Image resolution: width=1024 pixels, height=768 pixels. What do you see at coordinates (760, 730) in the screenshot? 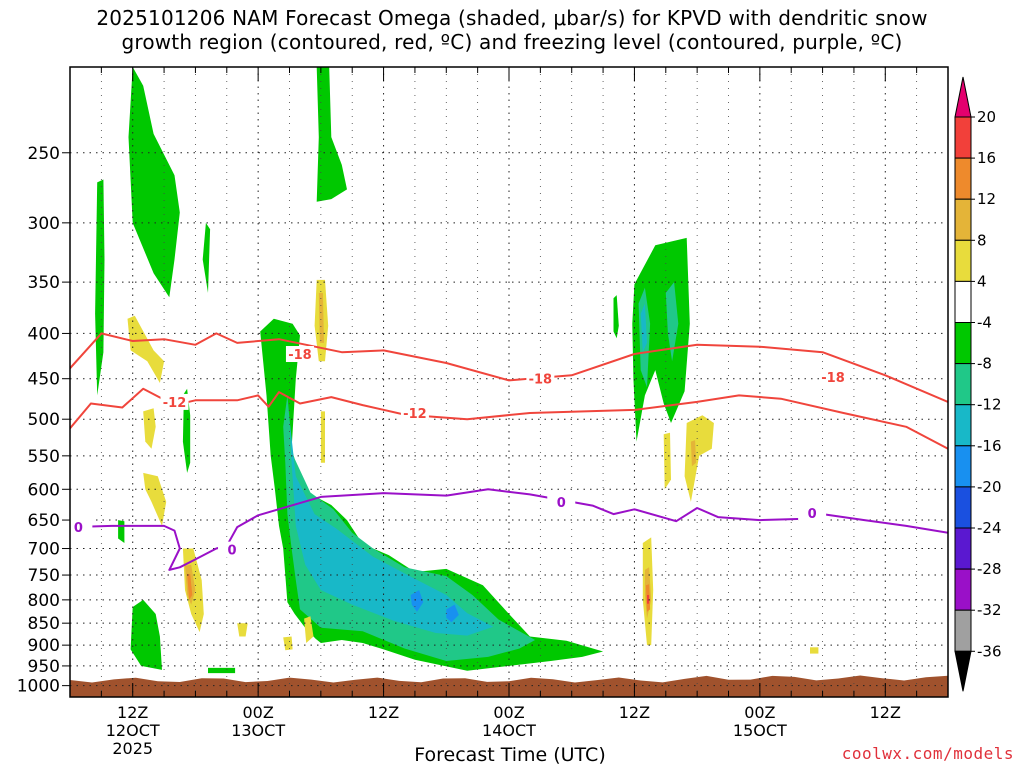
I see `x-tick-date-5: 15OCT` at bounding box center [760, 730].